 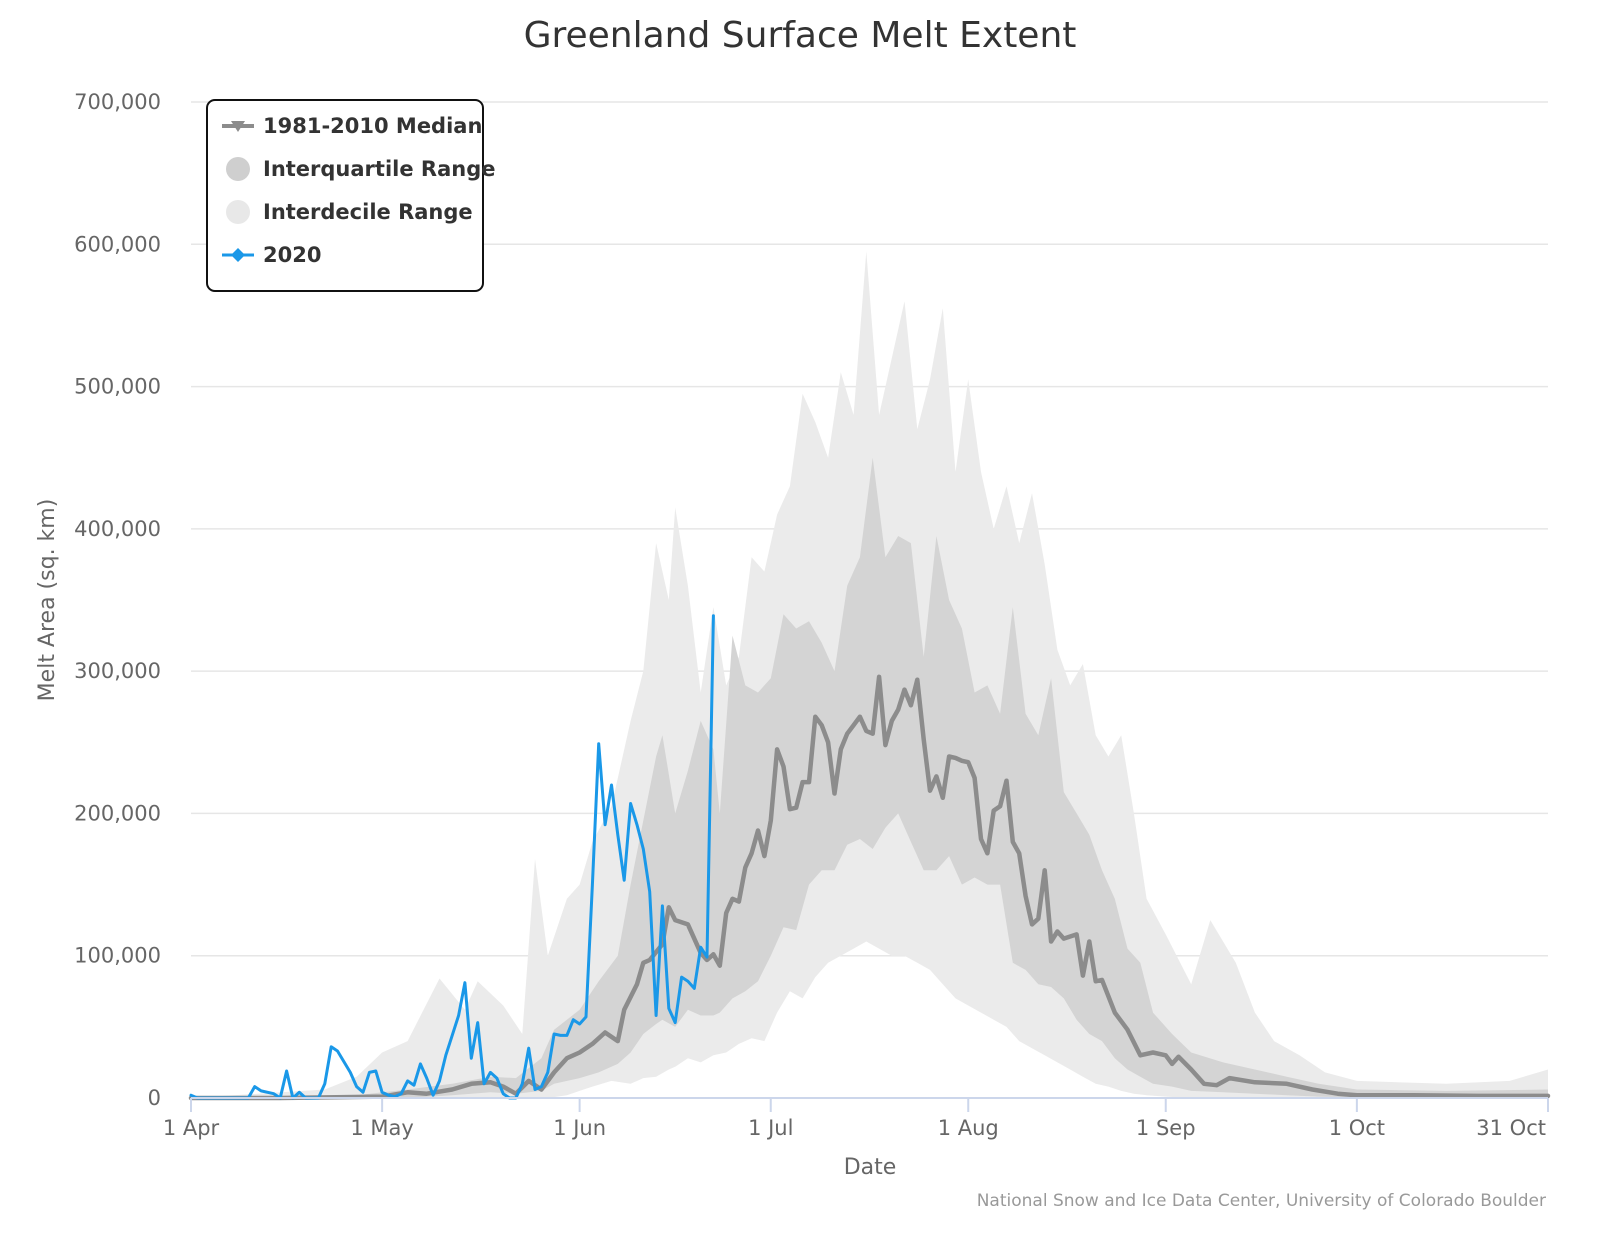 I want to click on legend-label: Interdecile Range, so click(x=368, y=212).